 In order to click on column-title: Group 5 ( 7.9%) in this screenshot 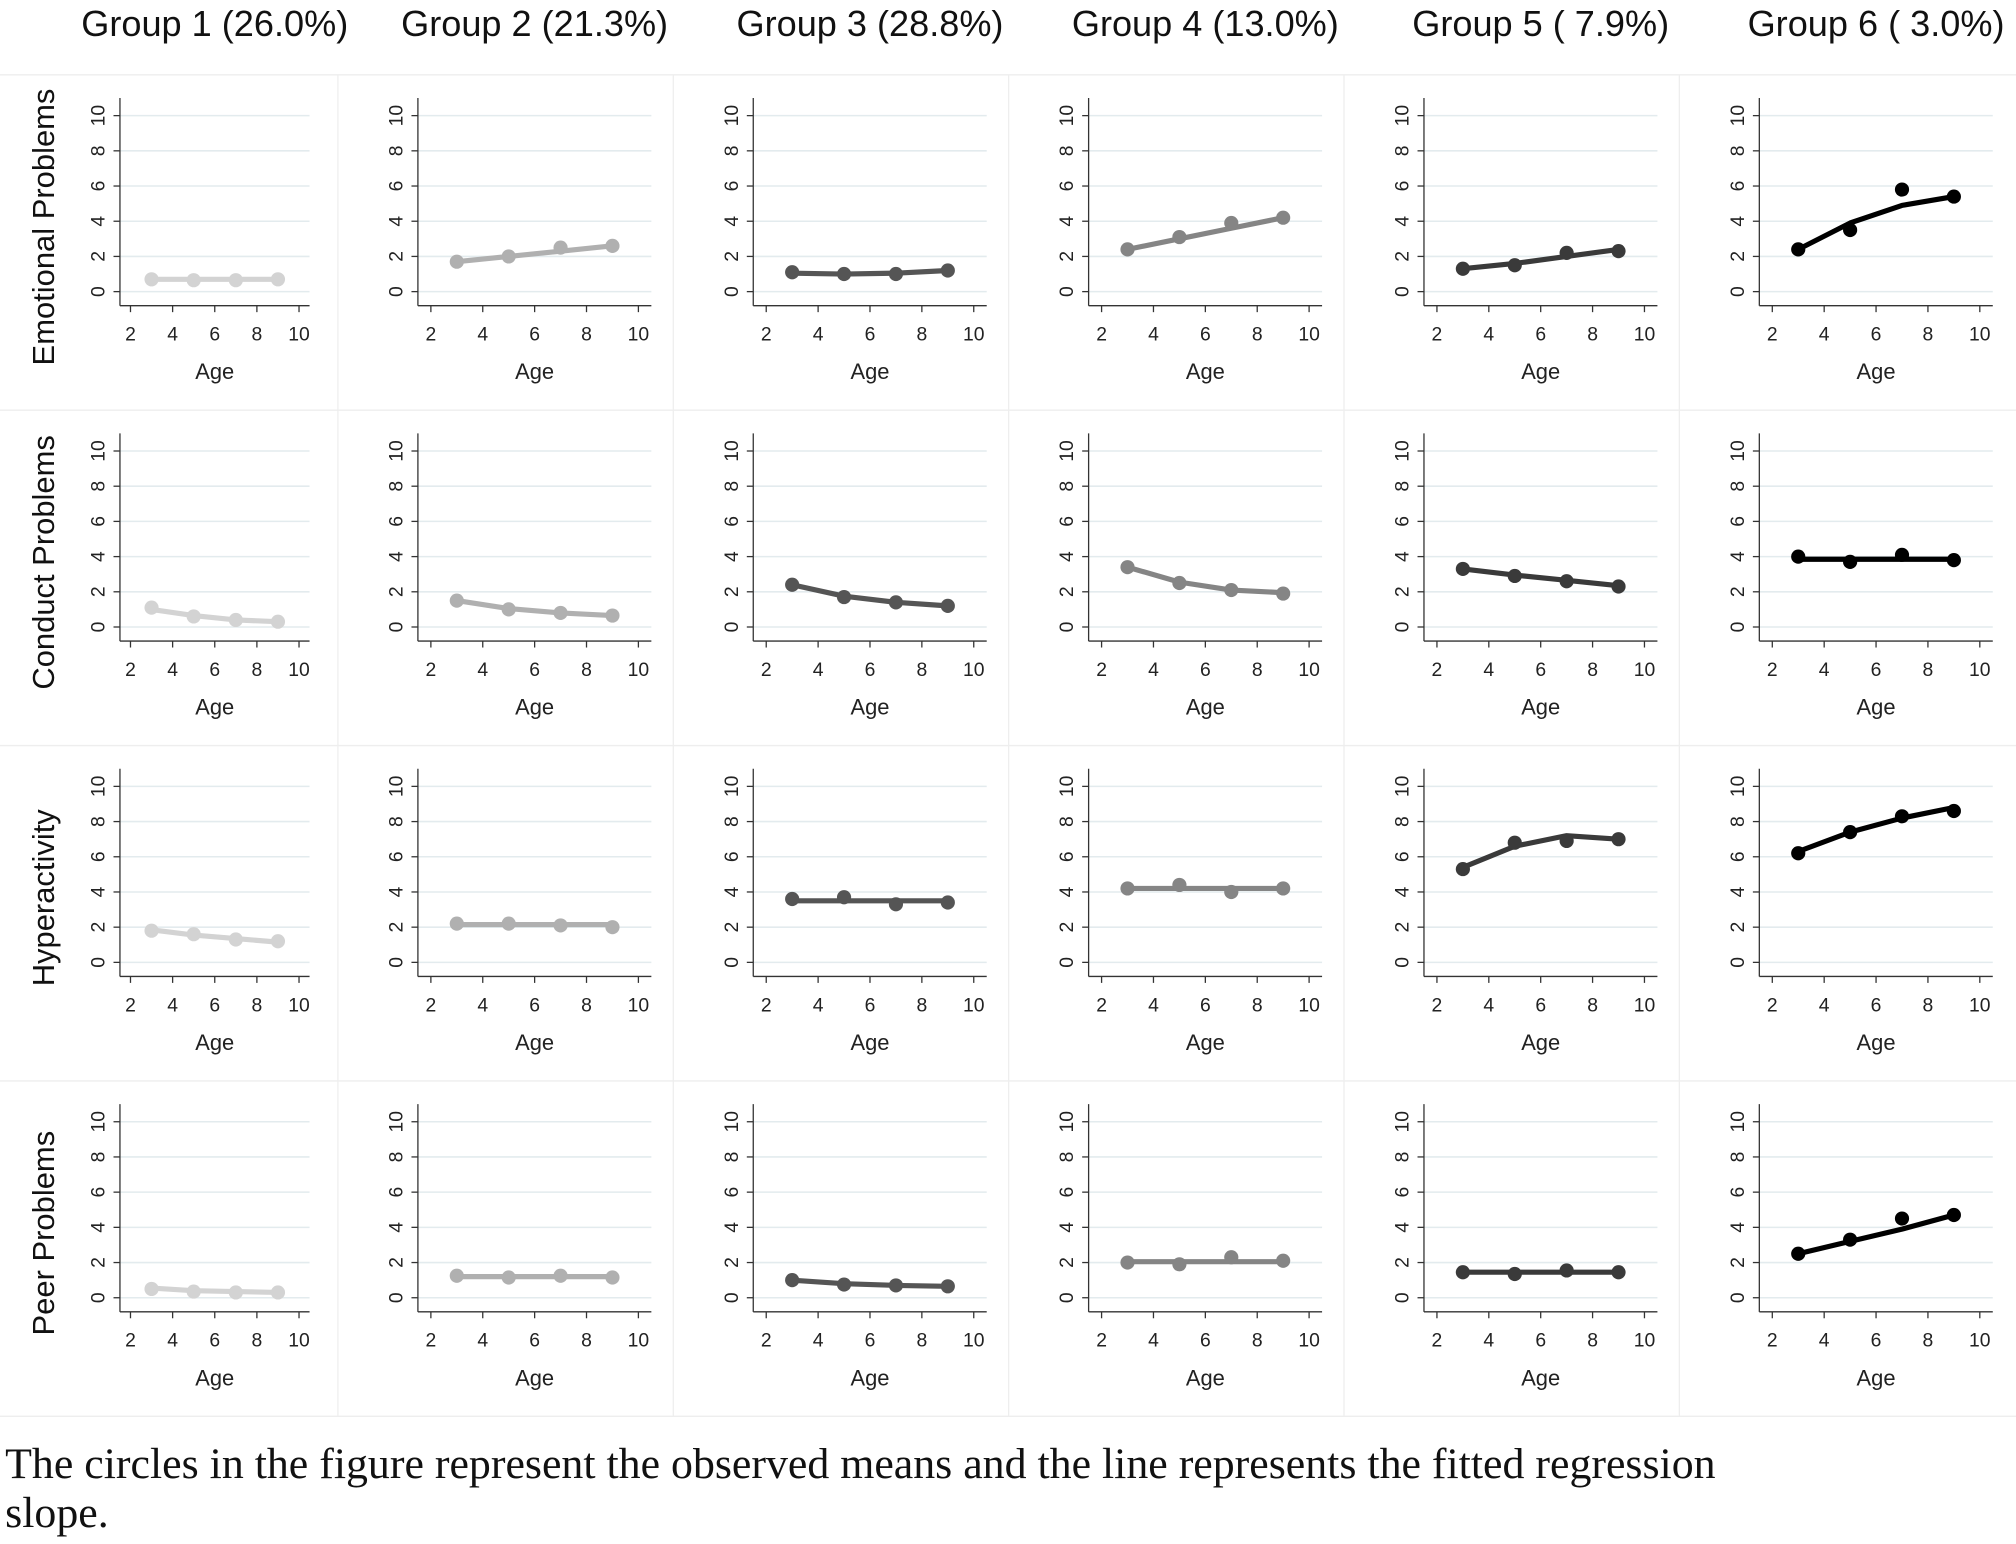, I will do `click(1540, 23)`.